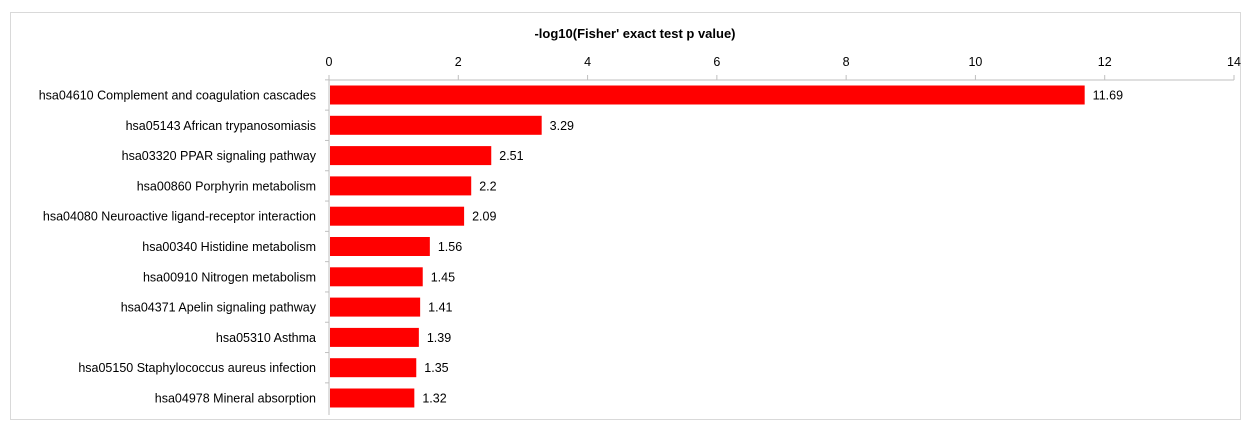  What do you see at coordinates (436, 368) in the screenshot?
I see `data-label: 1.35` at bounding box center [436, 368].